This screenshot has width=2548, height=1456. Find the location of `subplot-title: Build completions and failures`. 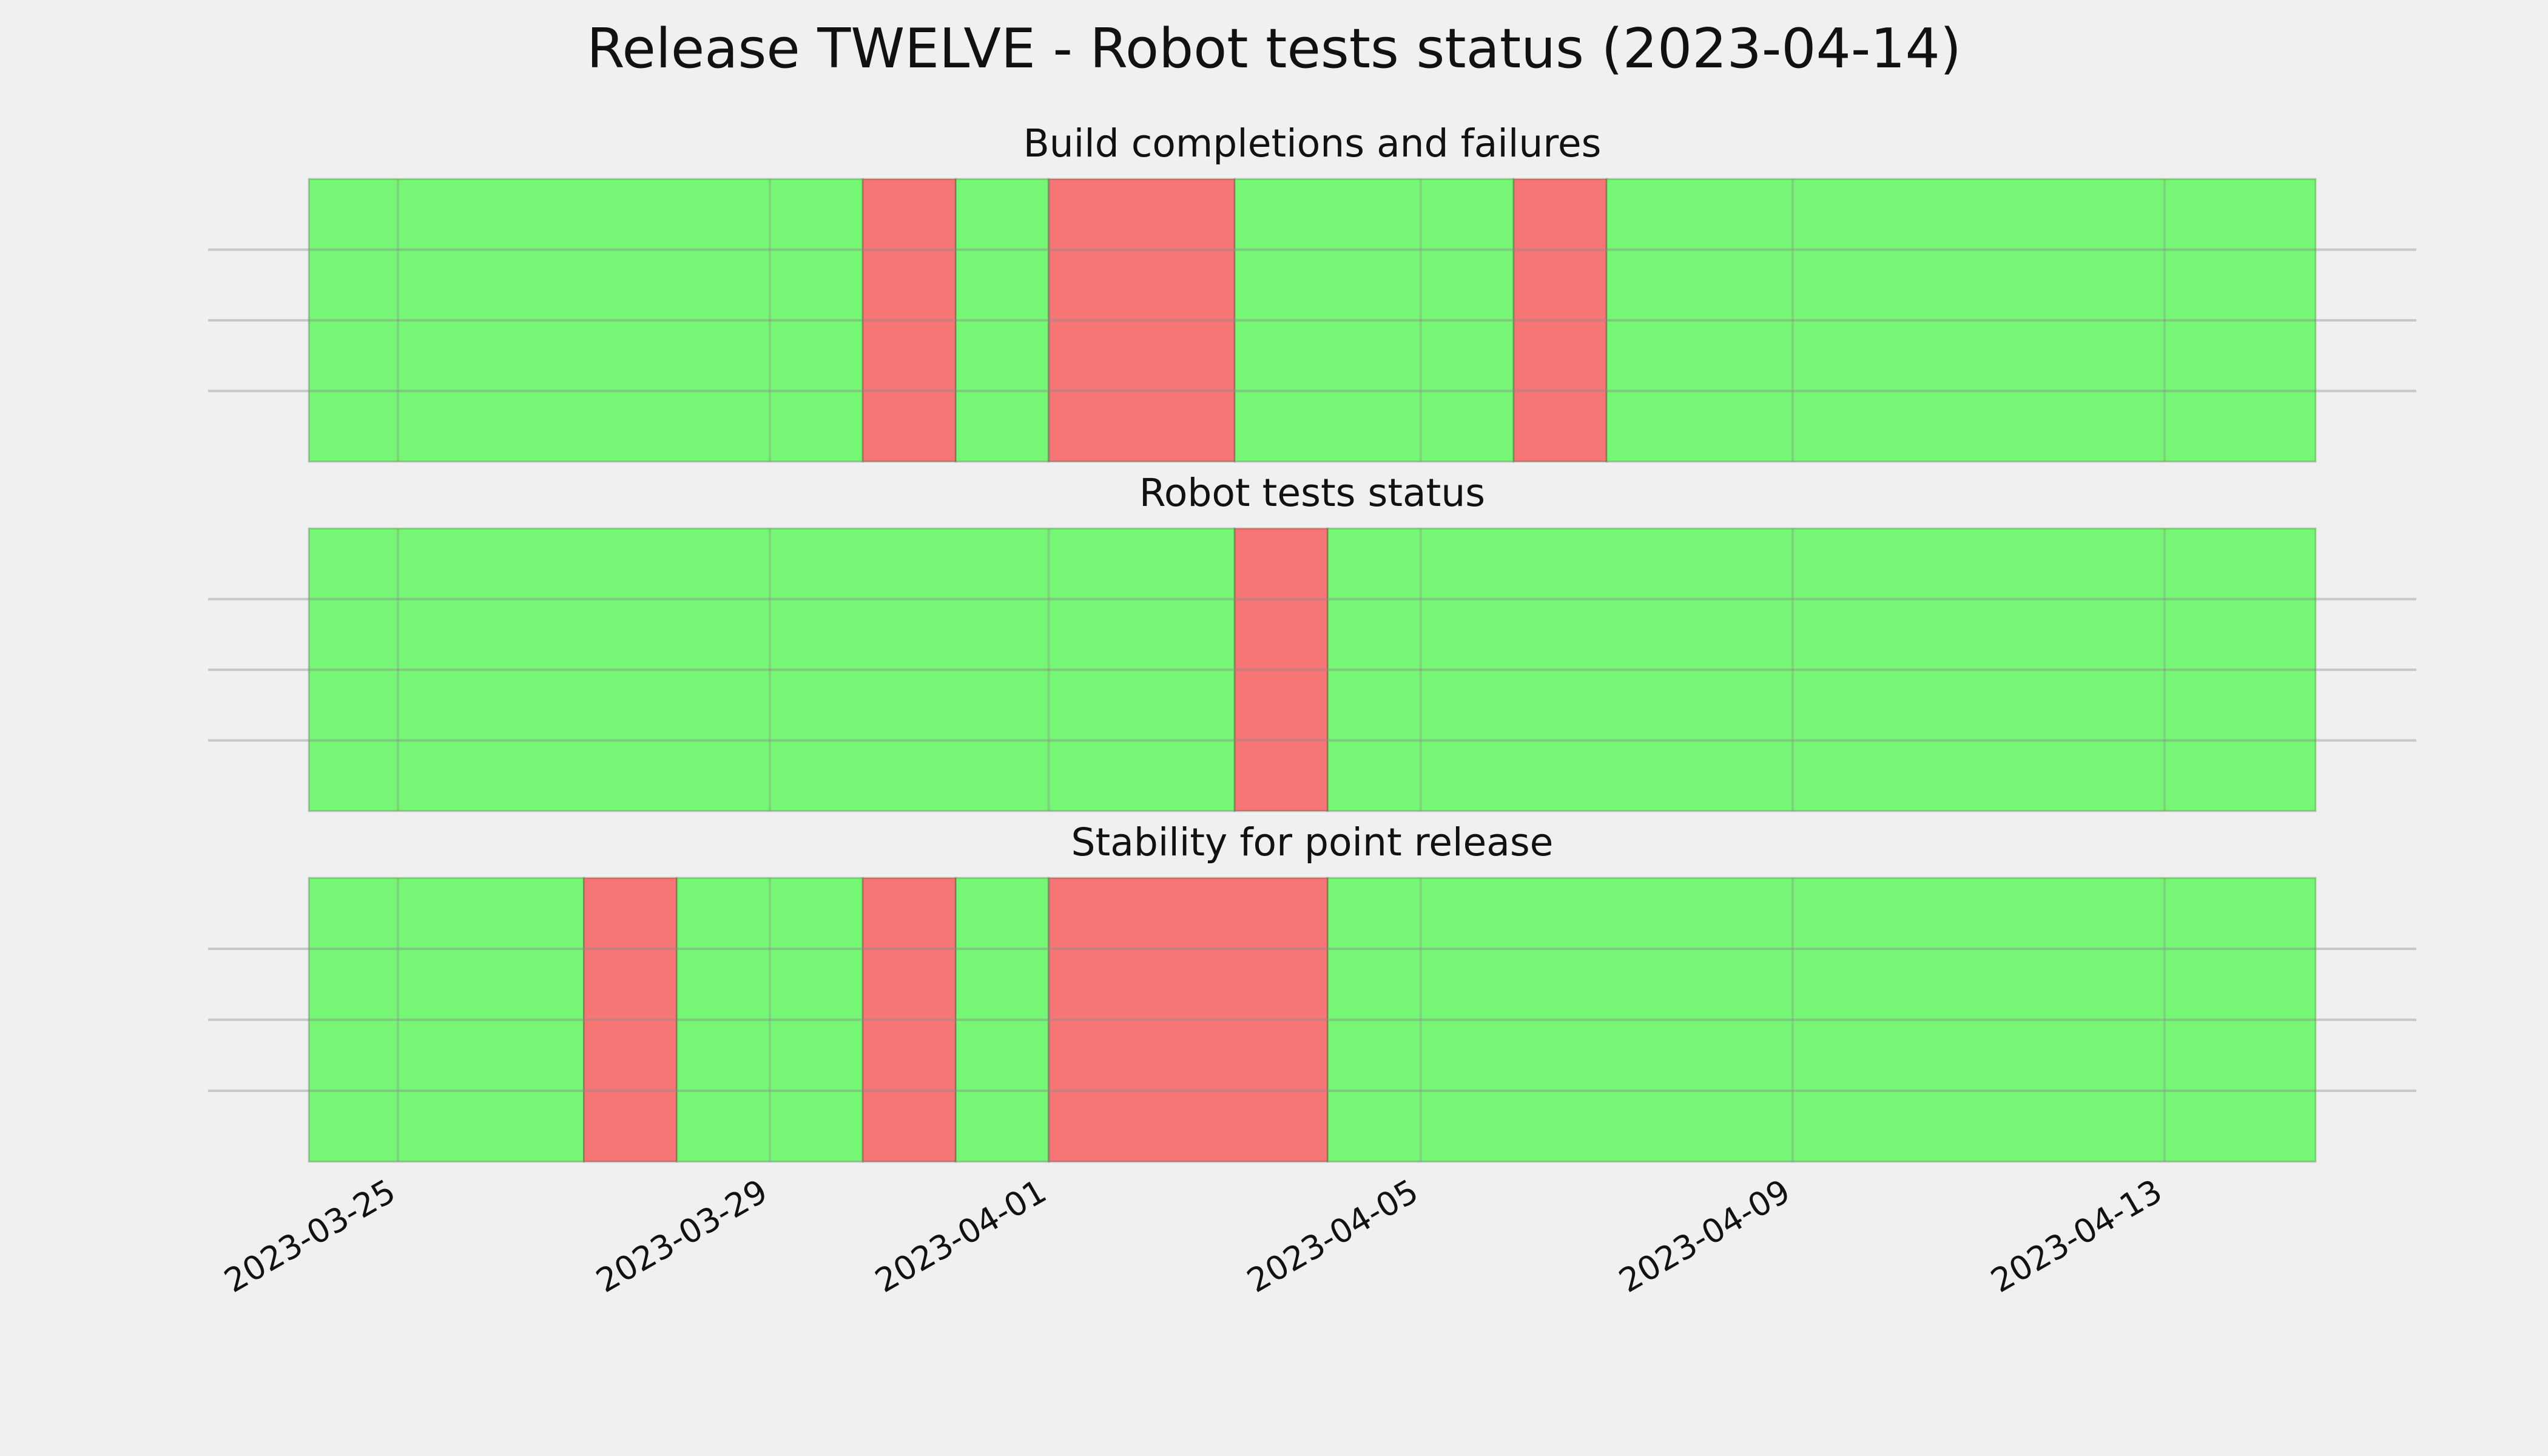

subplot-title: Build completions and failures is located at coordinates (1312, 143).